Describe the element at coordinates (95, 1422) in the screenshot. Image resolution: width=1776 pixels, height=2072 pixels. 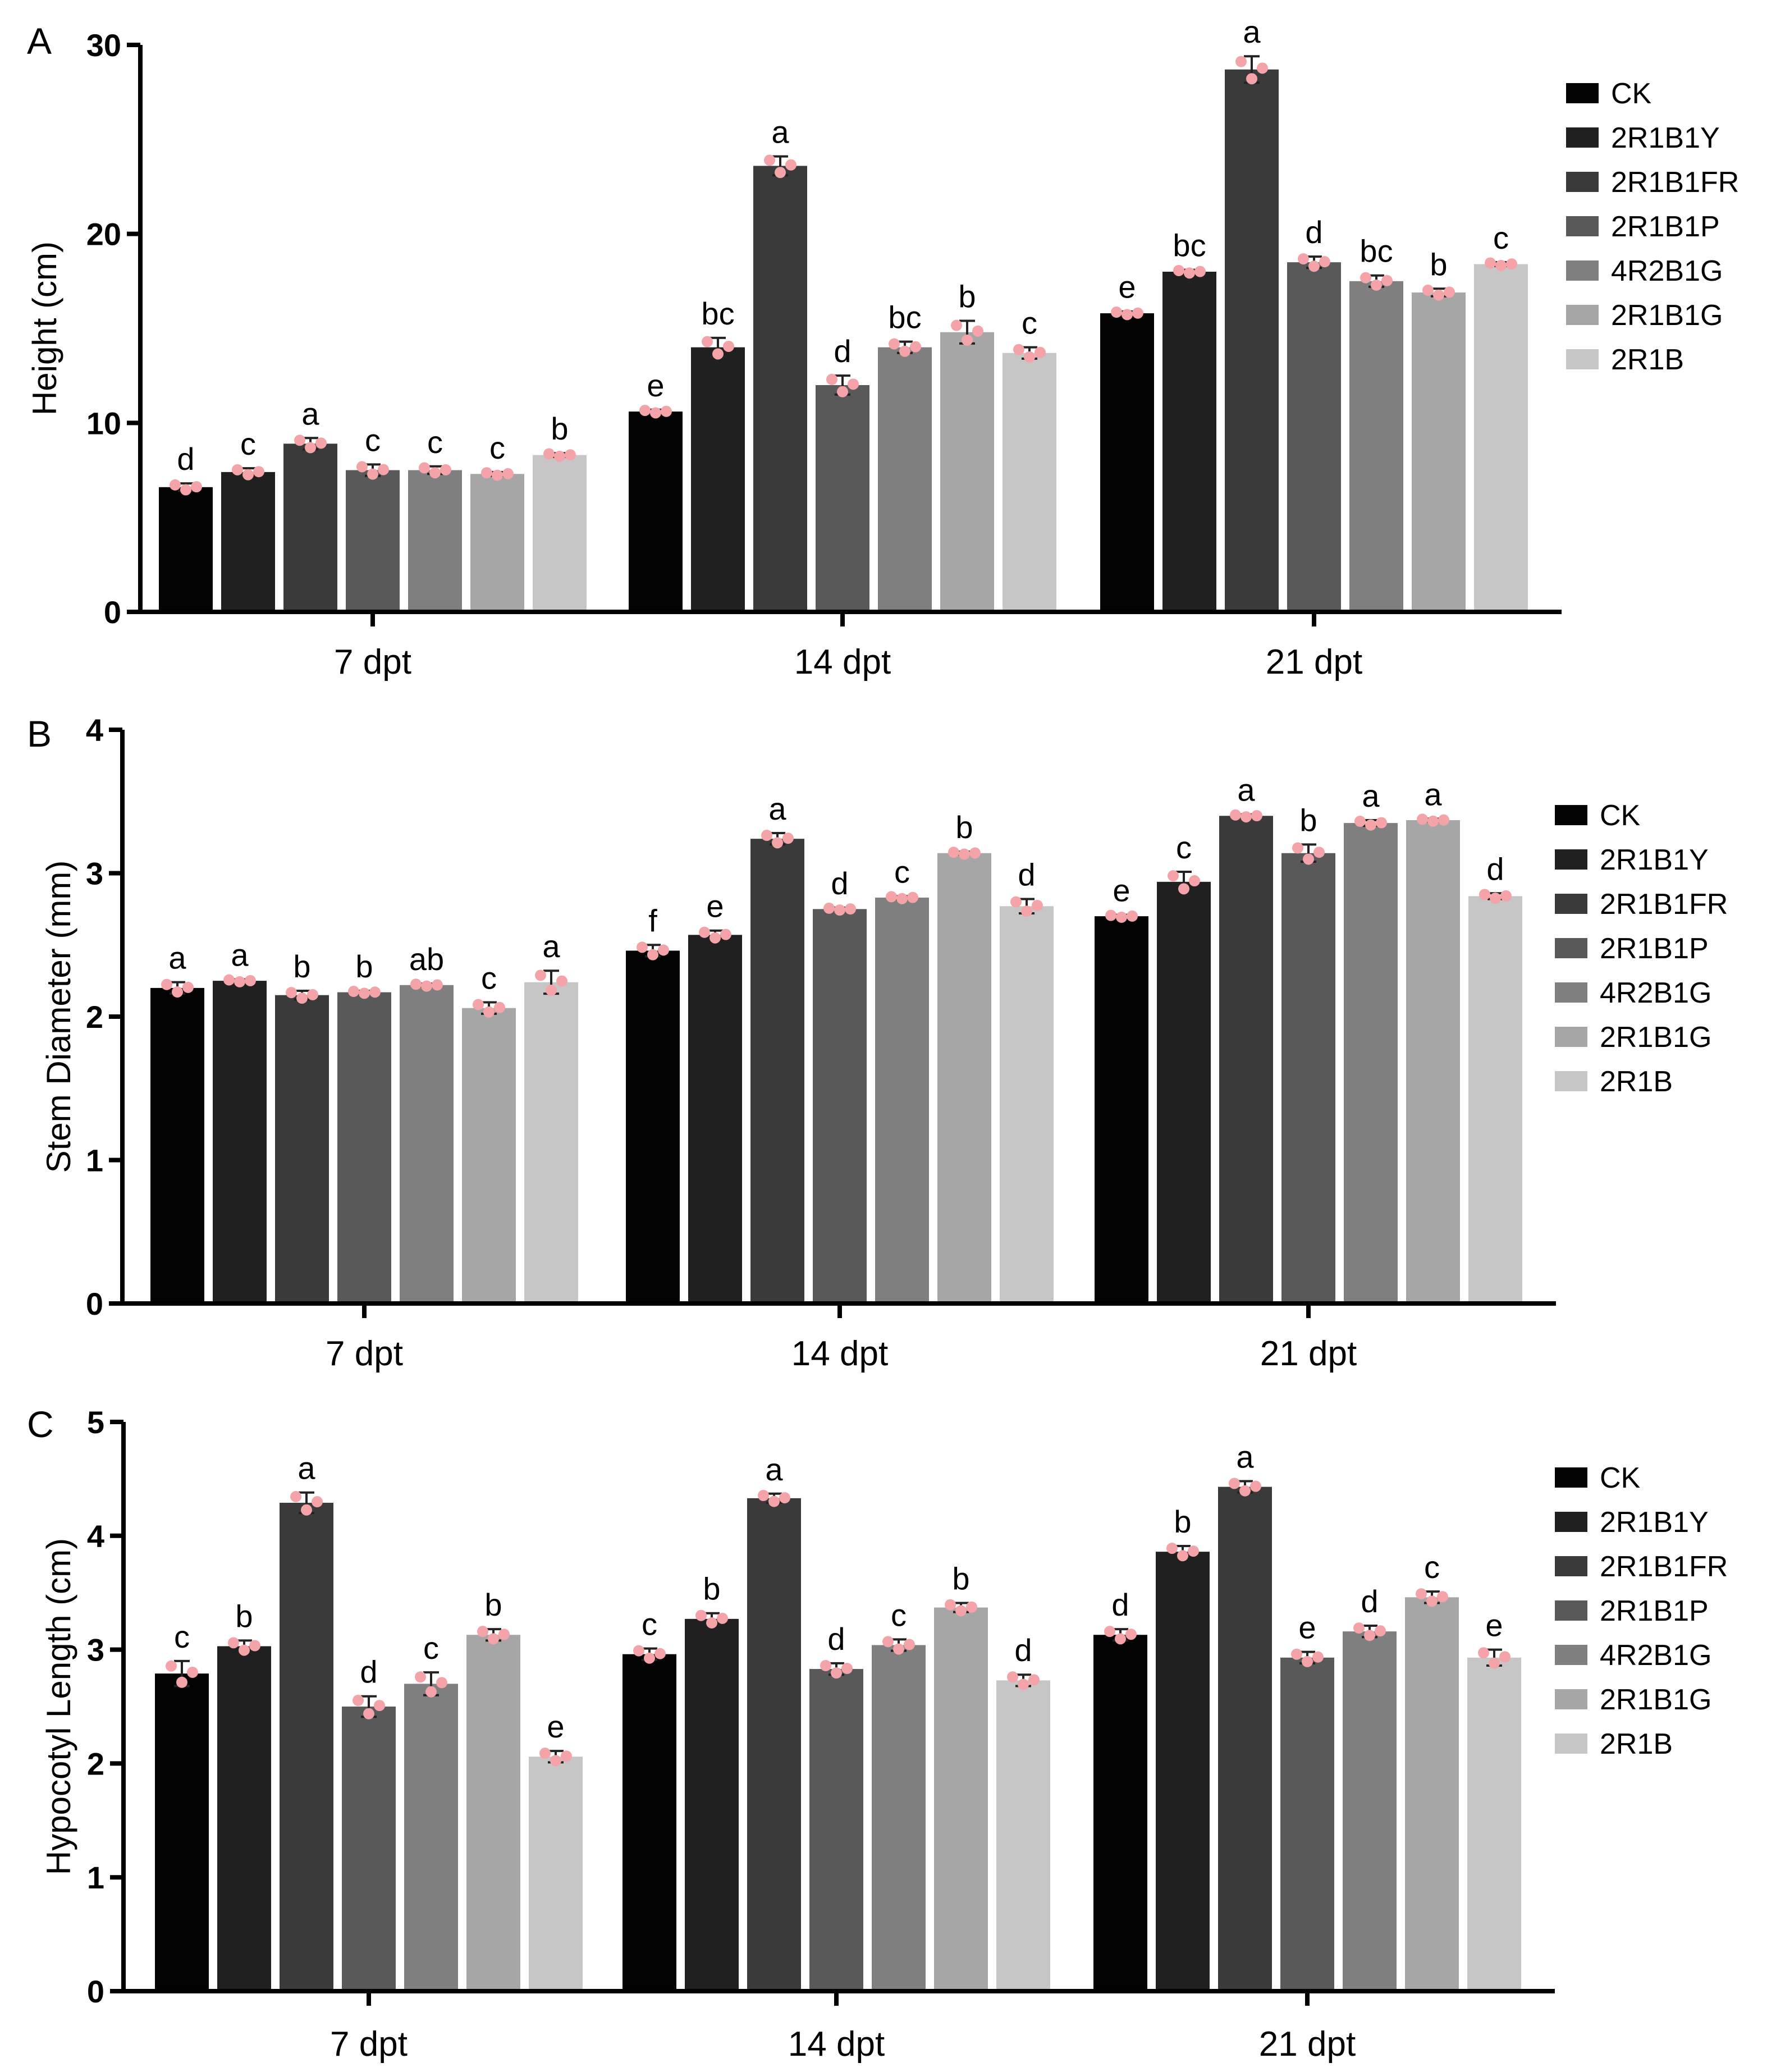
I see `y-tick-label: 5` at that location.